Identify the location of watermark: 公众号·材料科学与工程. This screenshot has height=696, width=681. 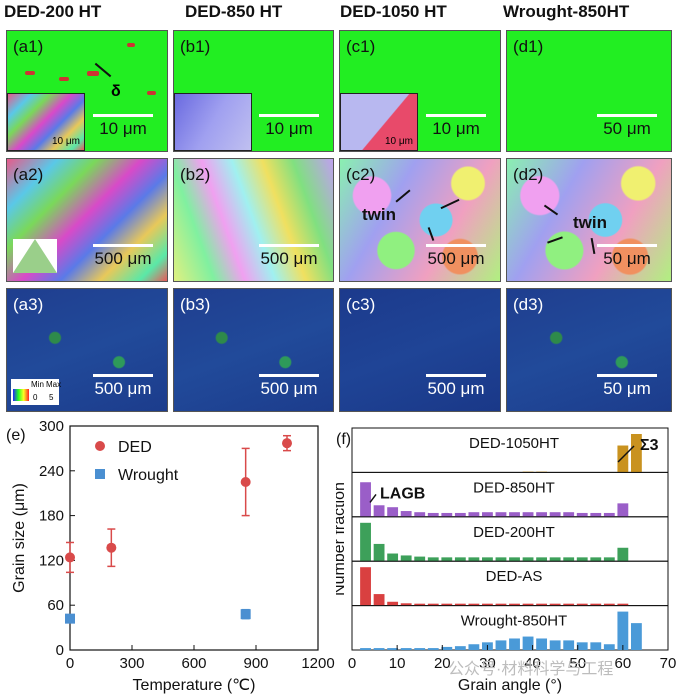
(531, 669).